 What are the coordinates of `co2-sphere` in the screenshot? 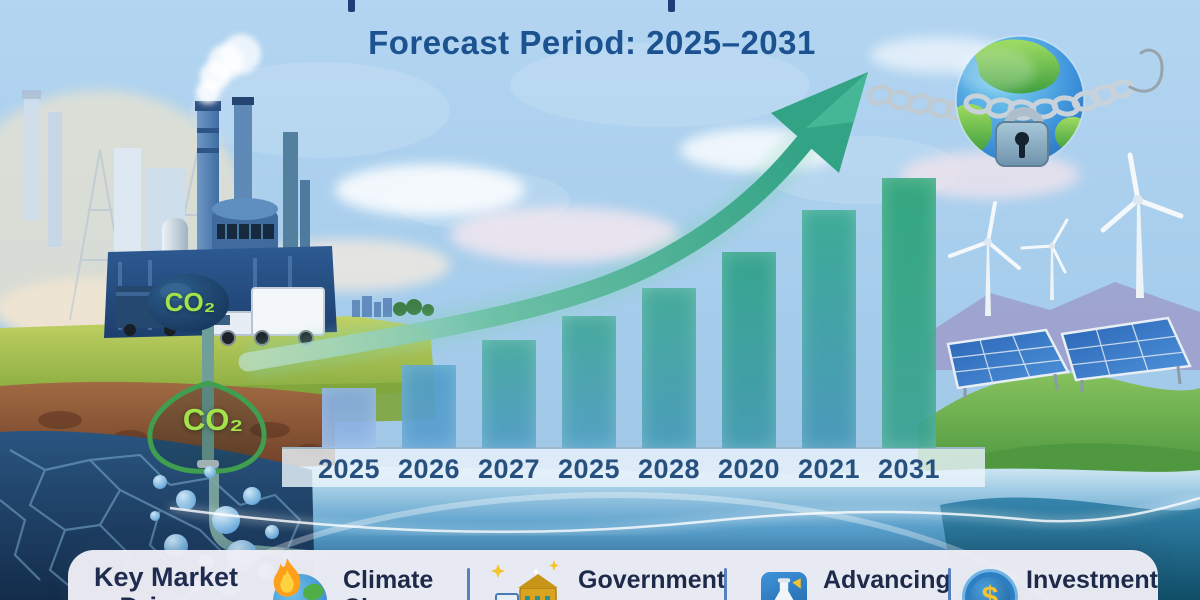 It's located at (188, 303).